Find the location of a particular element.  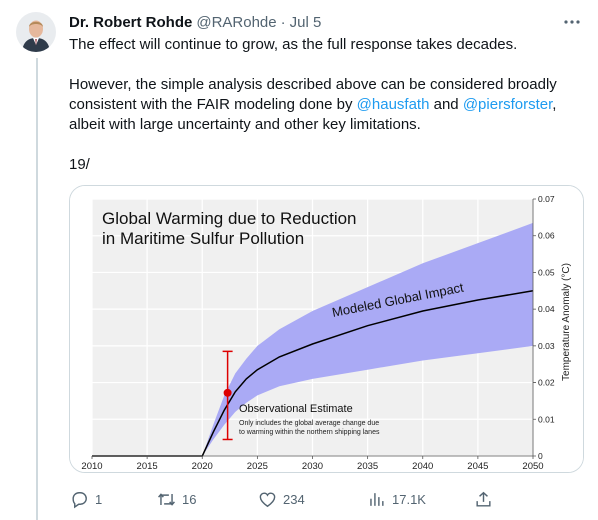

x-tick-label: 2015 is located at coordinates (147, 466).